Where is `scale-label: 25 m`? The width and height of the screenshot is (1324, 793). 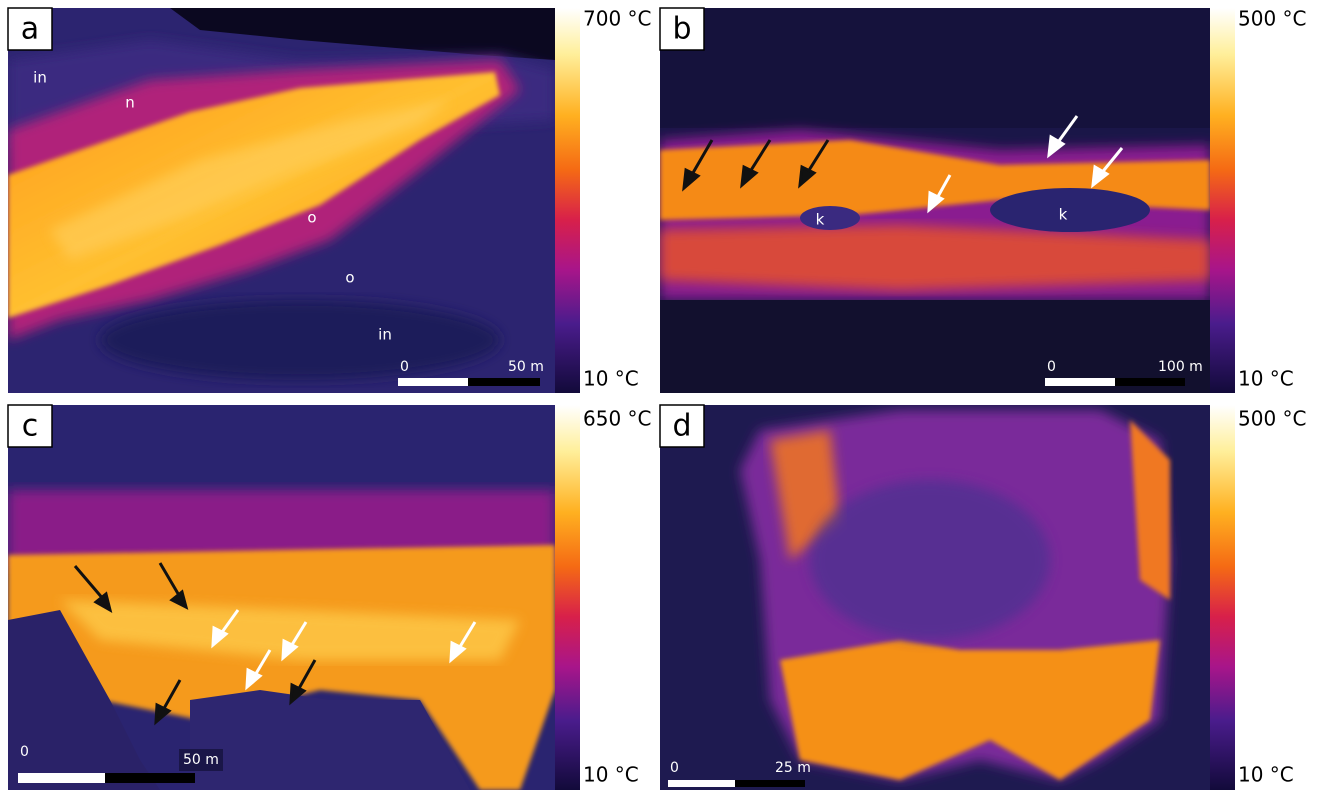
scale-label: 25 m is located at coordinates (793, 768).